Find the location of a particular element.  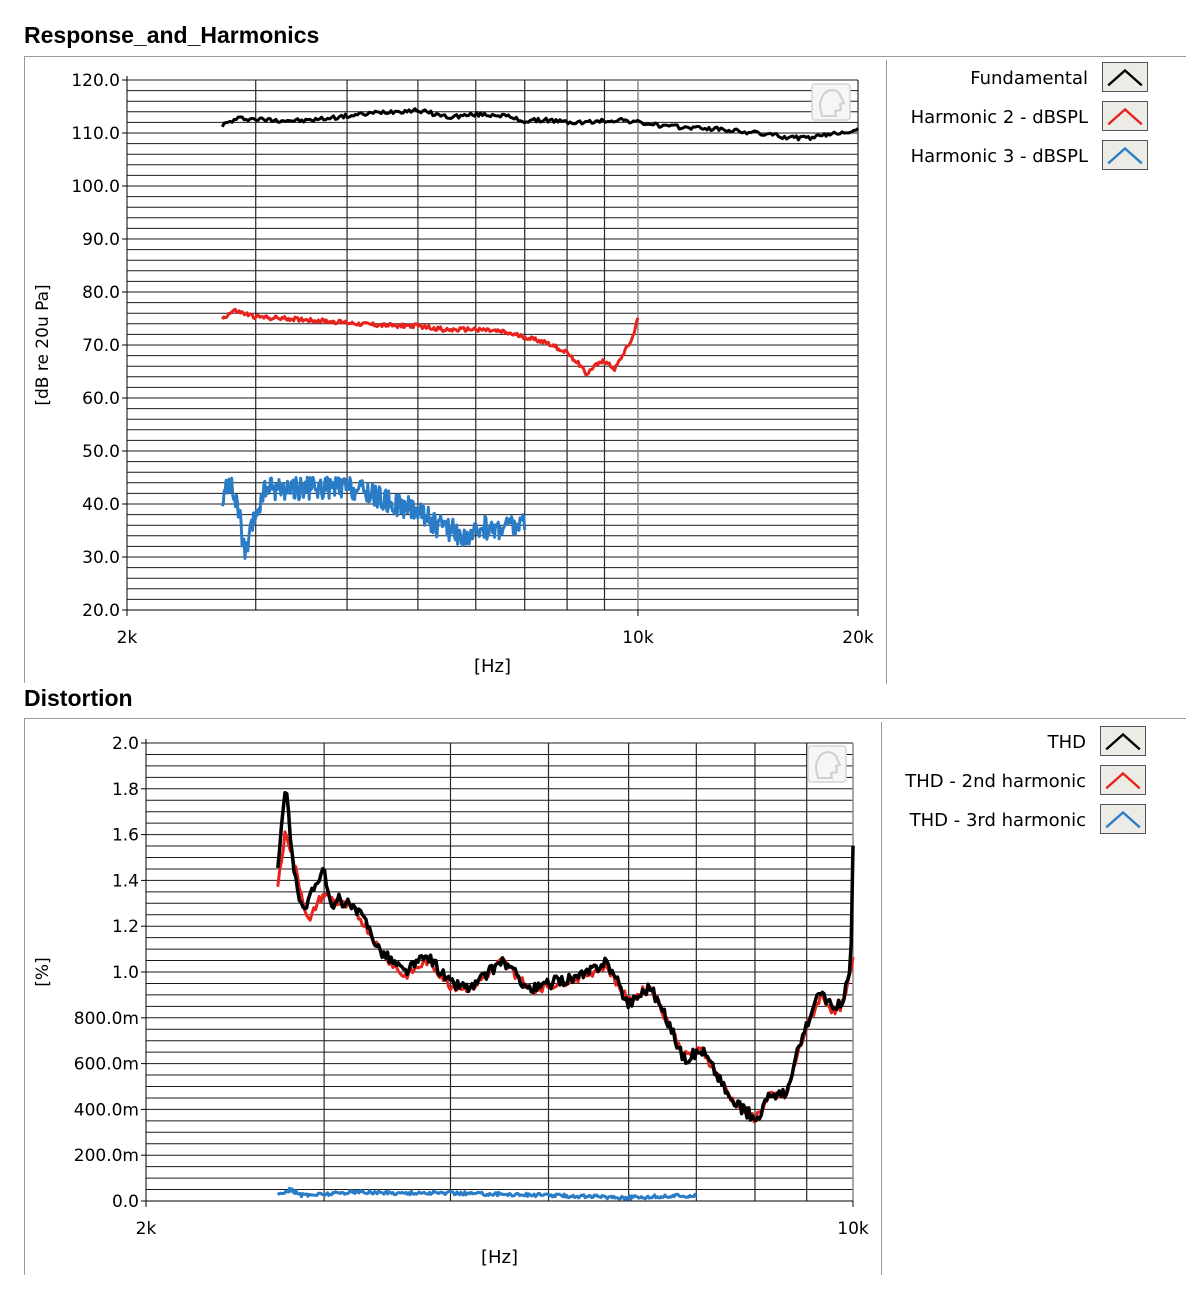

legend-label: Fundamental is located at coordinates (1029, 78).